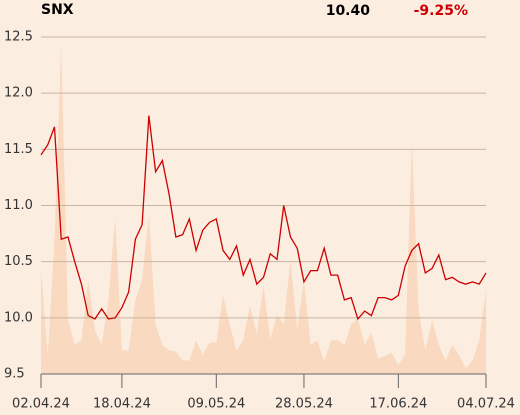 This screenshot has width=520, height=415. I want to click on x-tick-label: 28.05.24, so click(304, 404).